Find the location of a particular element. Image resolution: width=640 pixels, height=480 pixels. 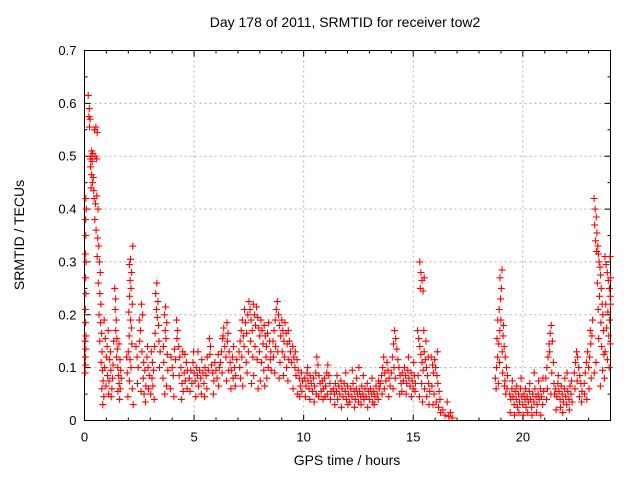

y-tick-label: 0.6 is located at coordinates (67, 103).